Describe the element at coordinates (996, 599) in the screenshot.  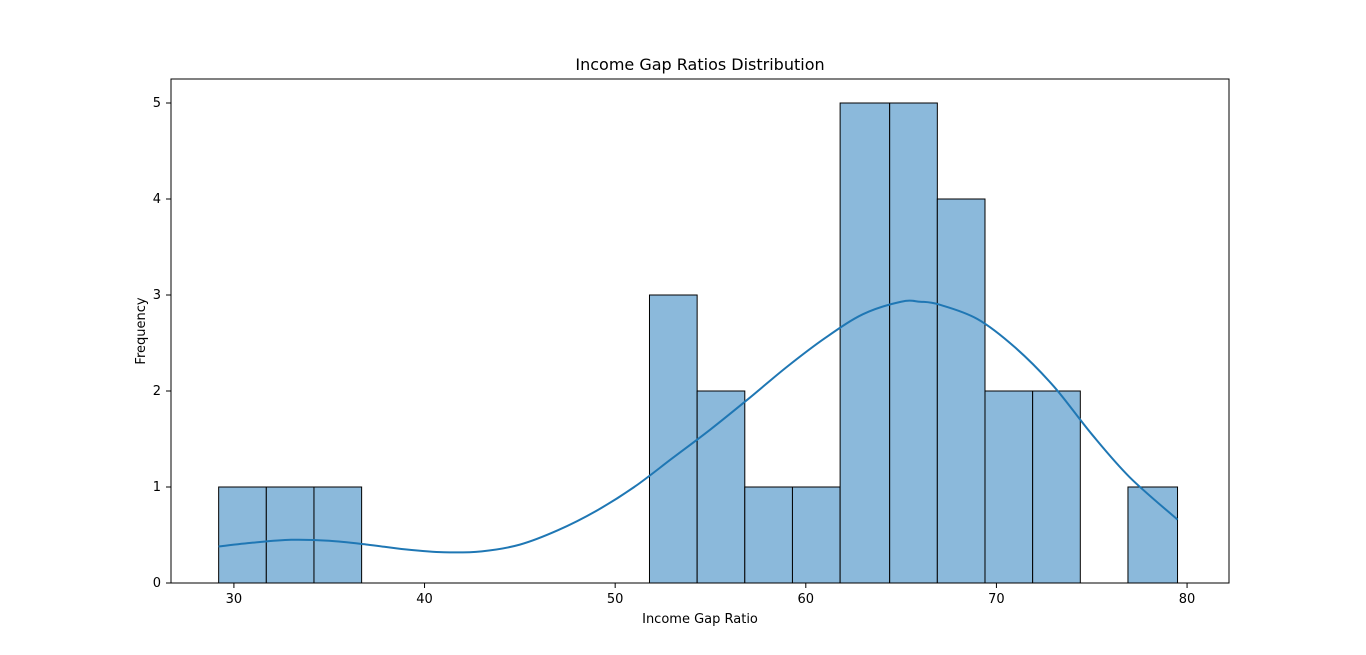
I see `x-tick-label: 70` at that location.